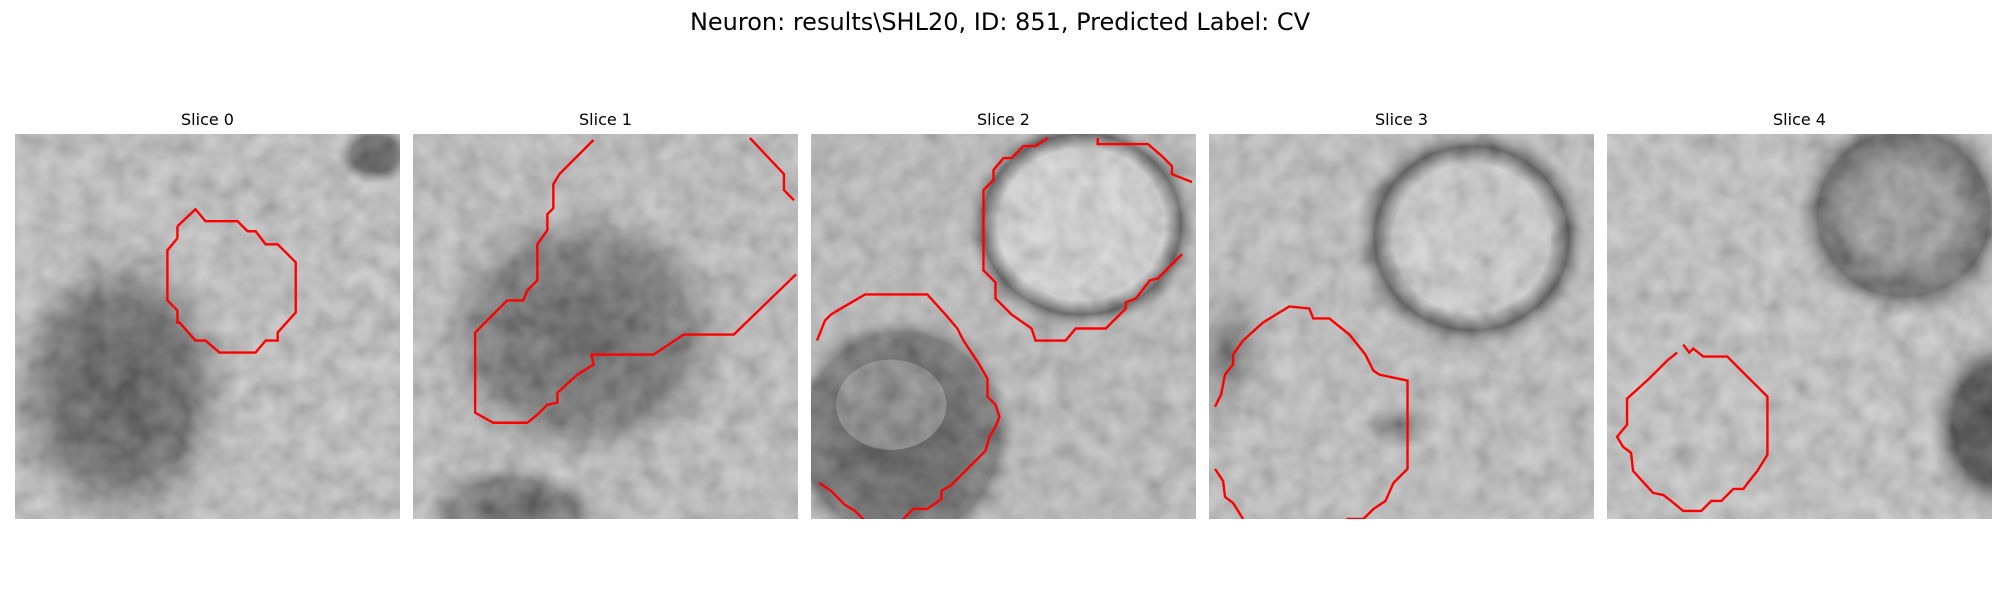  I want to click on slice-panel-0: Slice 0, so click(207, 313).